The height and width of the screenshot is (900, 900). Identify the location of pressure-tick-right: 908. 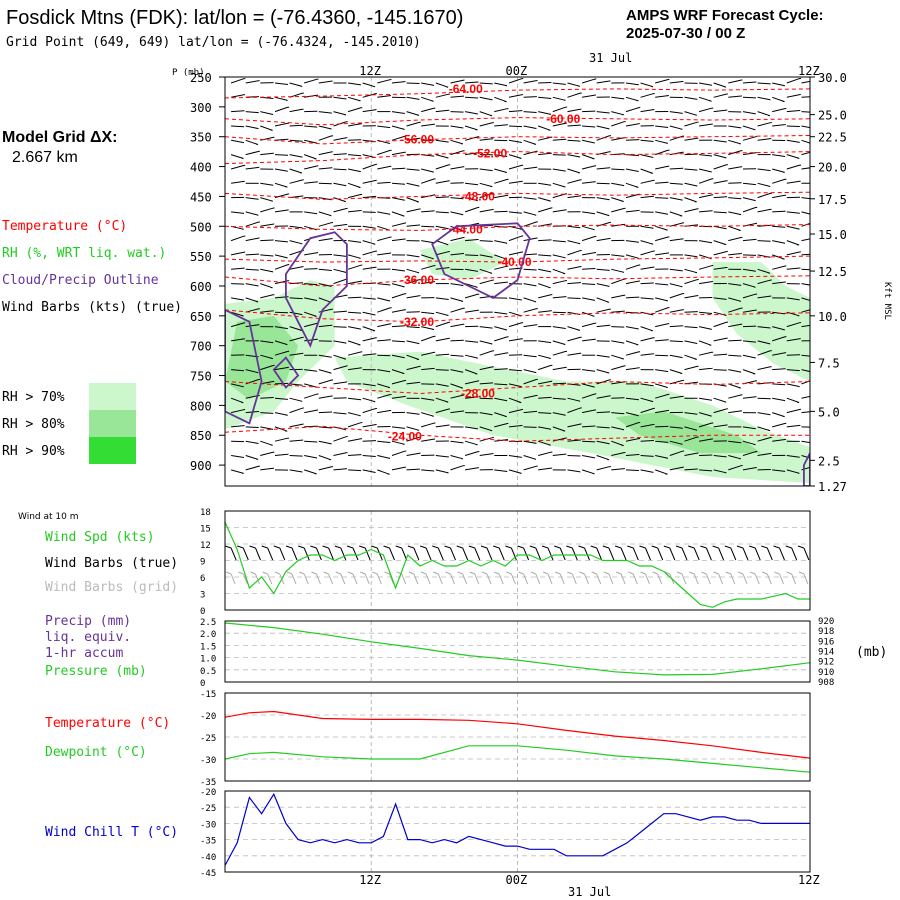
(826, 683).